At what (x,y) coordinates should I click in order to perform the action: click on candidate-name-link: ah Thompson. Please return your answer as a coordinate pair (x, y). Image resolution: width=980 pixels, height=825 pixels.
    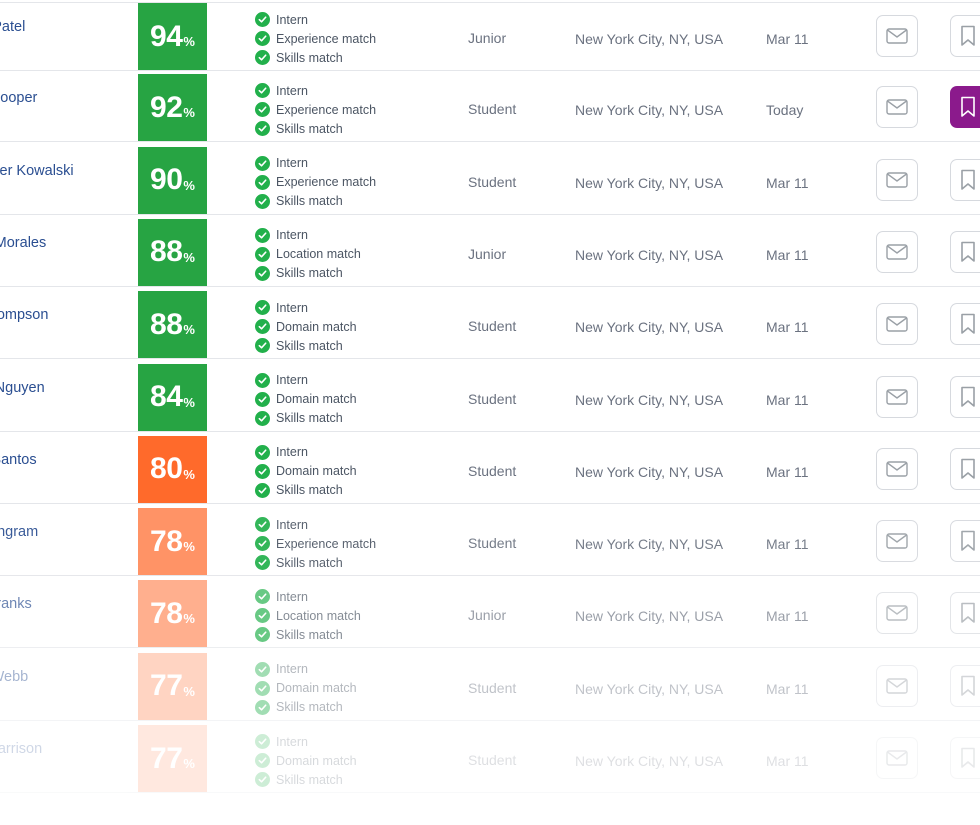
    Looking at the image, I should click on (24, 315).